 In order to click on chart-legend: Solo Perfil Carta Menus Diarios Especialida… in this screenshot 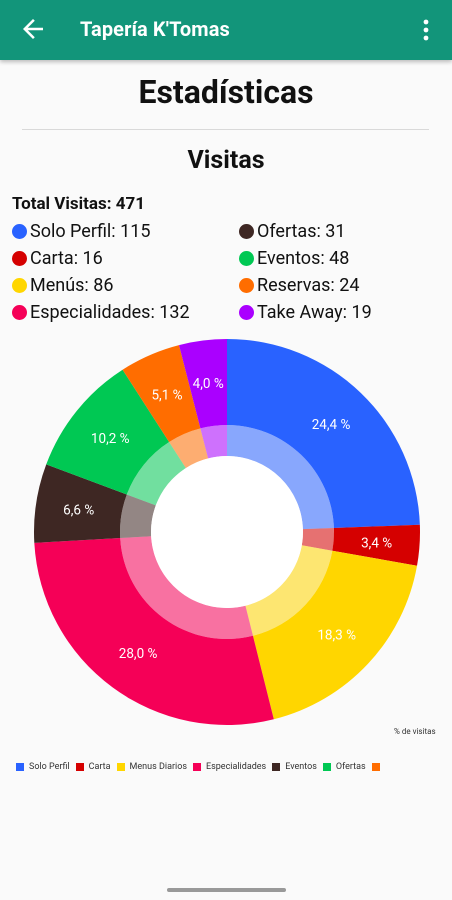, I will do `click(203, 767)`.